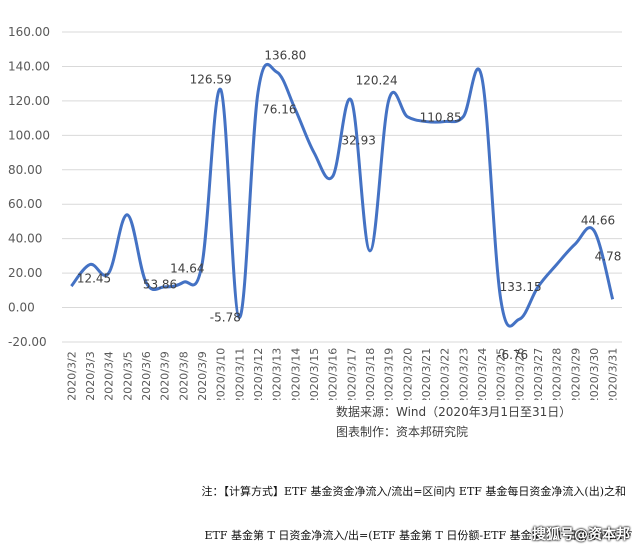 The width and height of the screenshot is (640, 552). What do you see at coordinates (29, 101) in the screenshot?
I see `y-tick-label: 120.00` at bounding box center [29, 101].